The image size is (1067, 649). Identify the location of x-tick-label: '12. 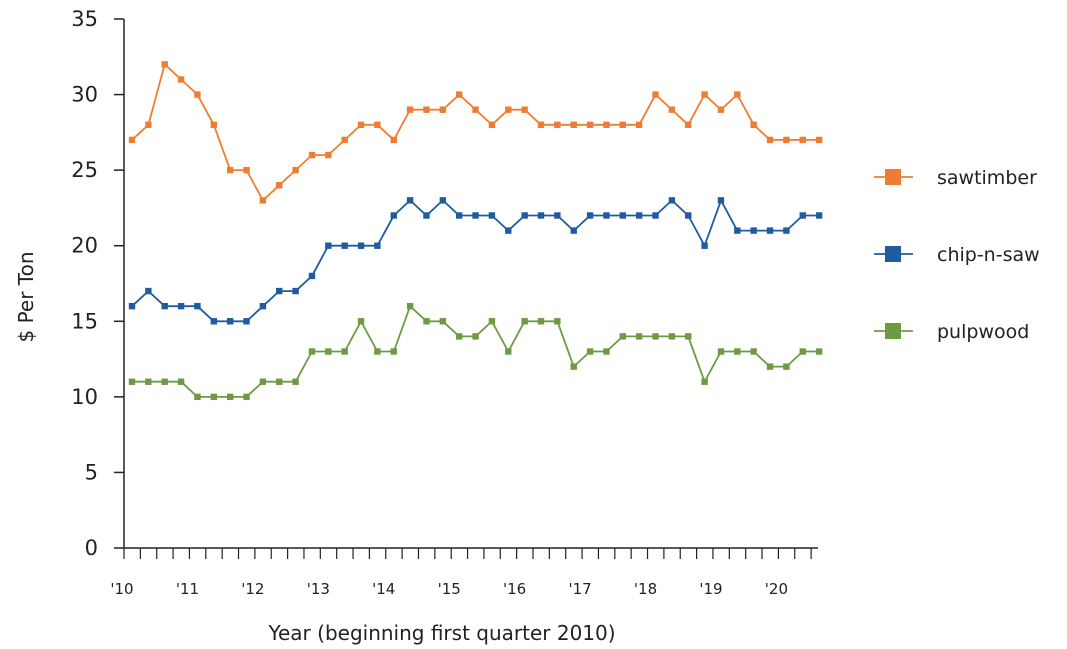
(252, 589).